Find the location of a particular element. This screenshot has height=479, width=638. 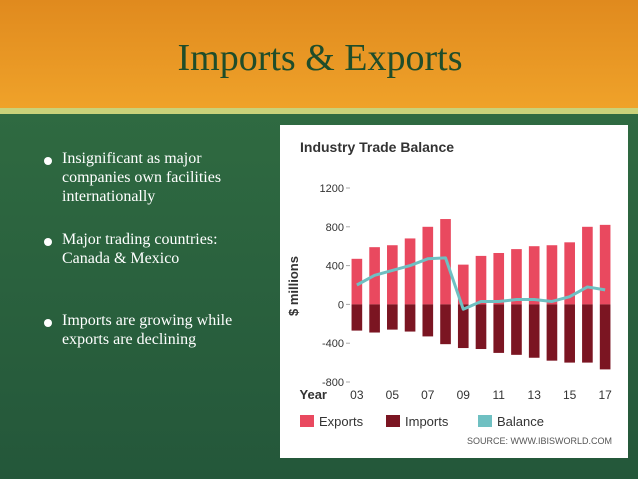

x-tick-label: 11 is located at coordinates (498, 395).